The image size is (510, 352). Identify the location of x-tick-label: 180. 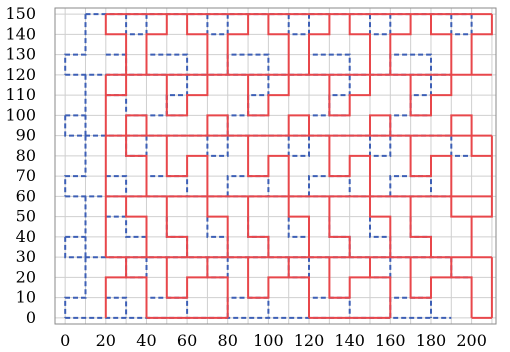
(431, 340).